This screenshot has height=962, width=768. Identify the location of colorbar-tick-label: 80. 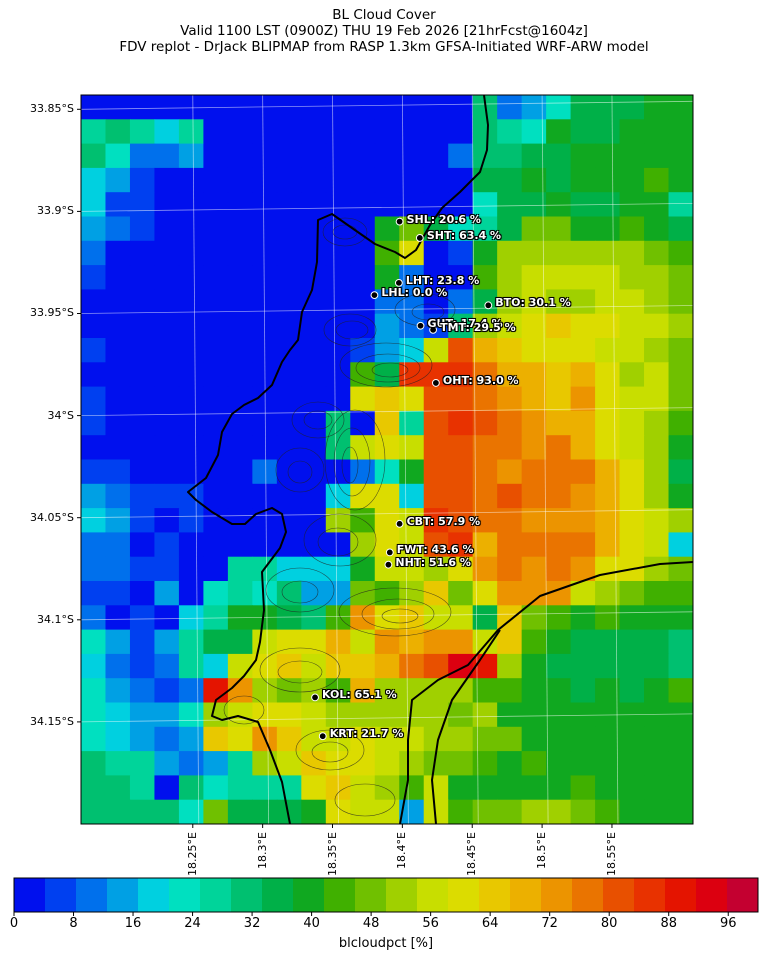
(609, 923).